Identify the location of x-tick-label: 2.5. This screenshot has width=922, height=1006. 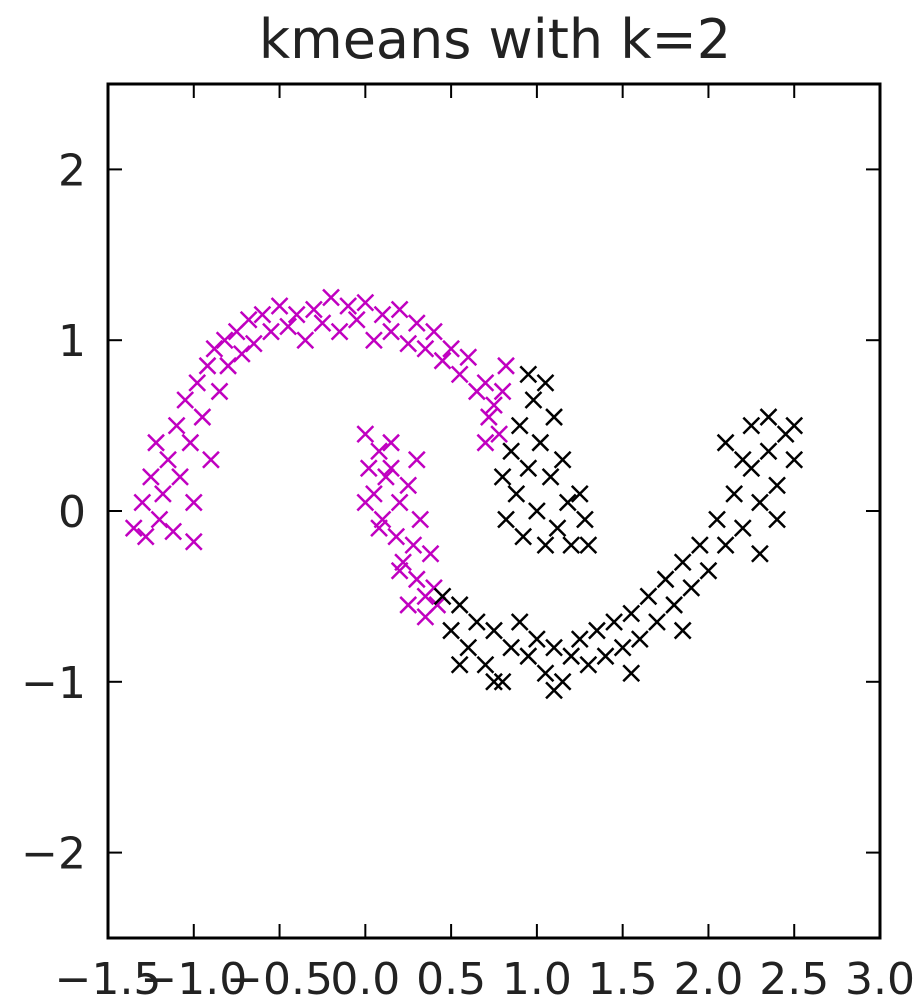
(794, 979).